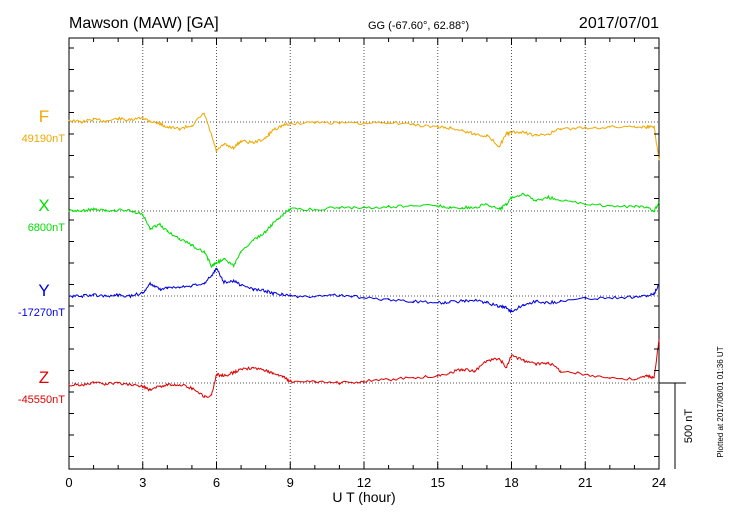  Describe the element at coordinates (41, 313) in the screenshot. I see `baseline-label-y: -17270nT` at that location.